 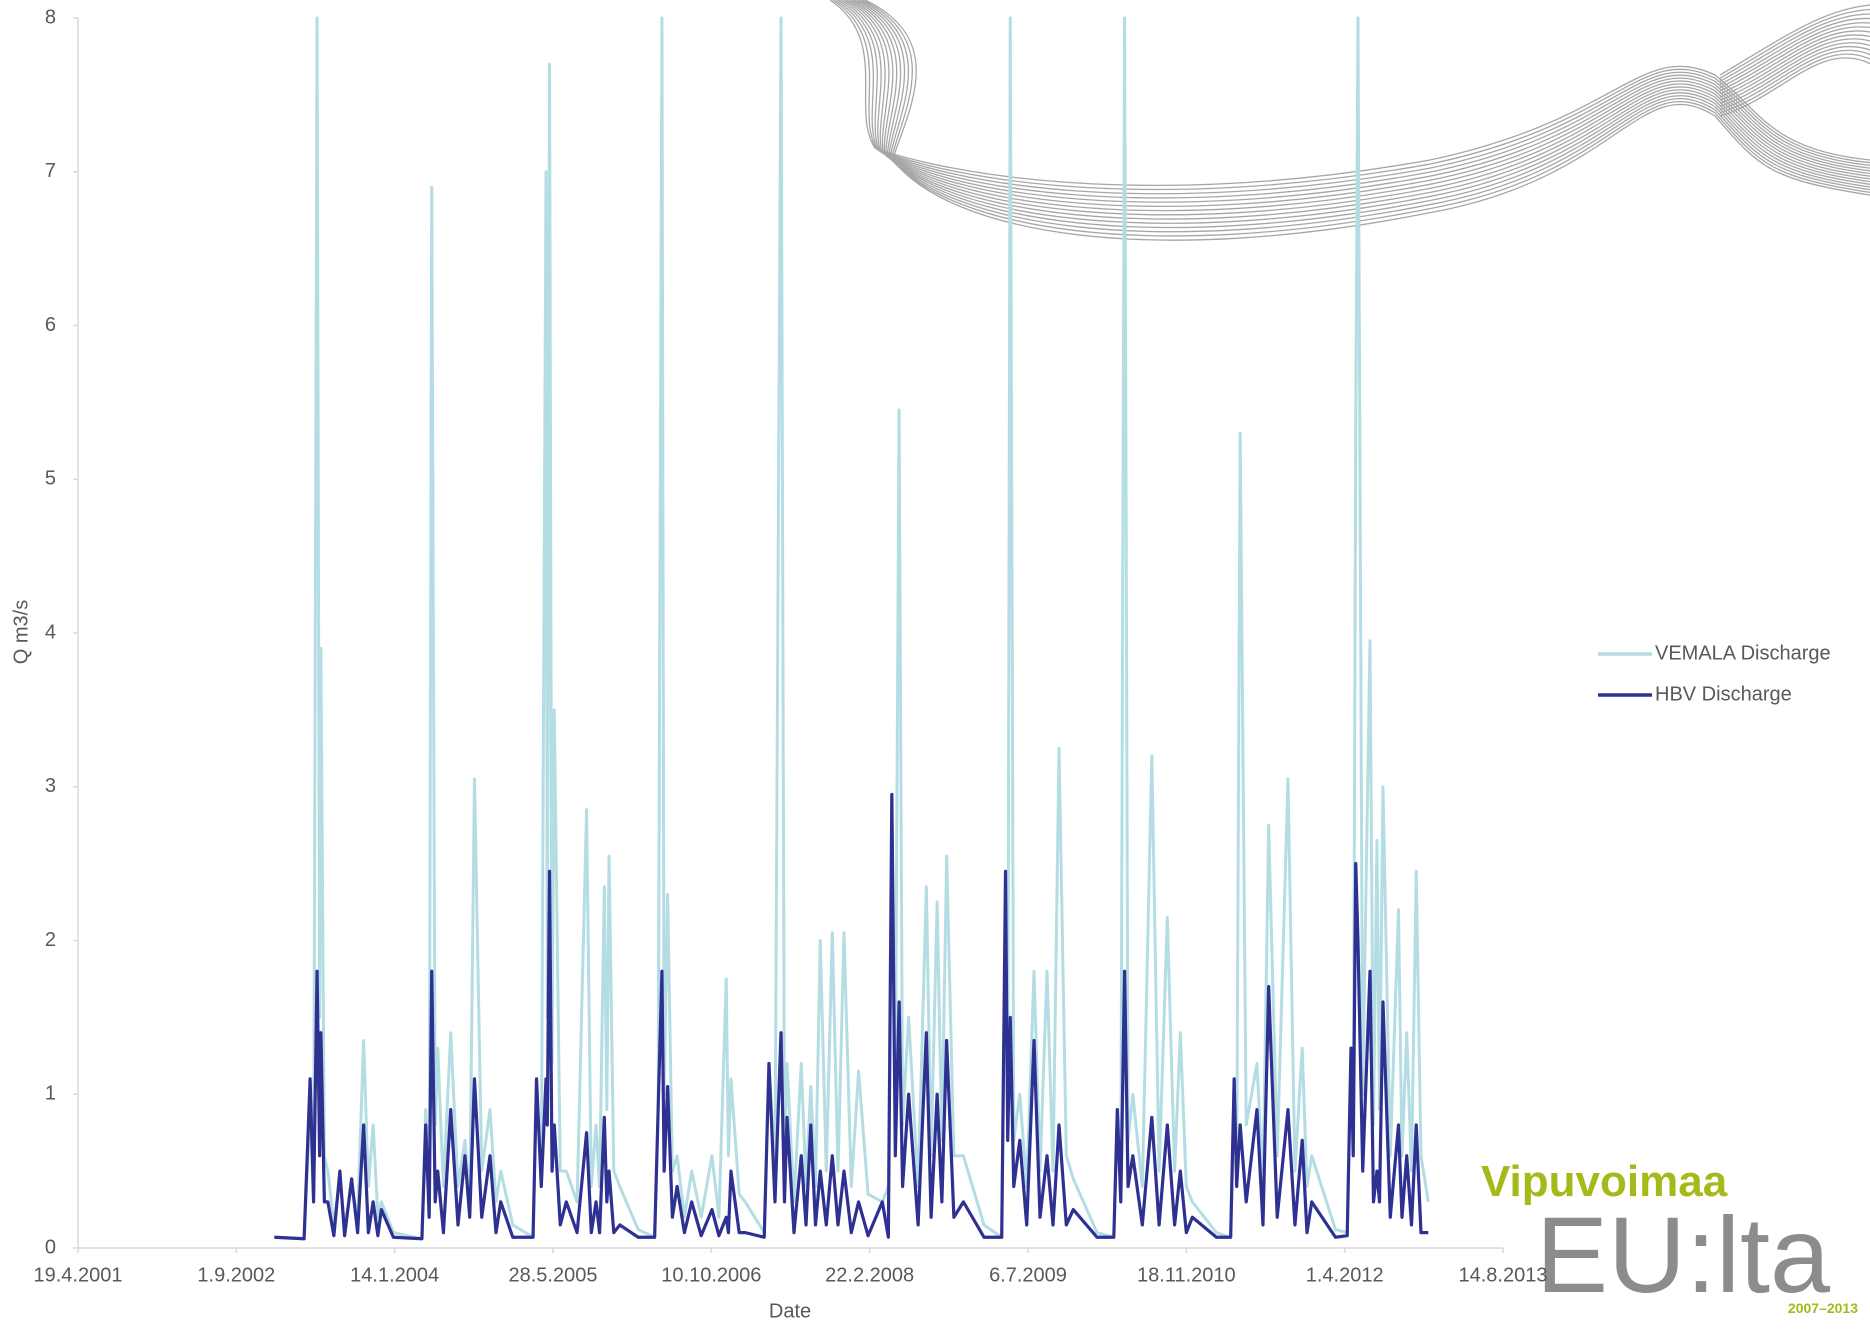 I want to click on x-tick-label: 6.7.2009, so click(x=1028, y=1275).